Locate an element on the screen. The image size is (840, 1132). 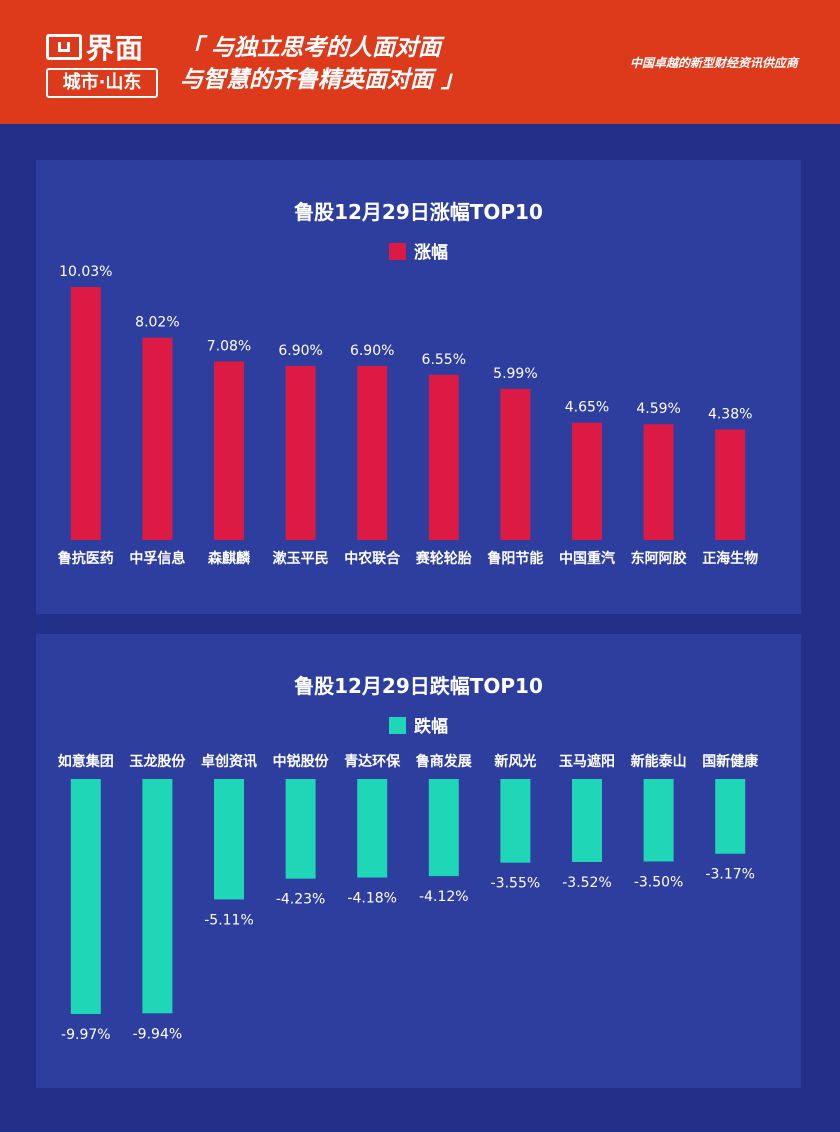
footer-strip is located at coordinates (420, 1120).